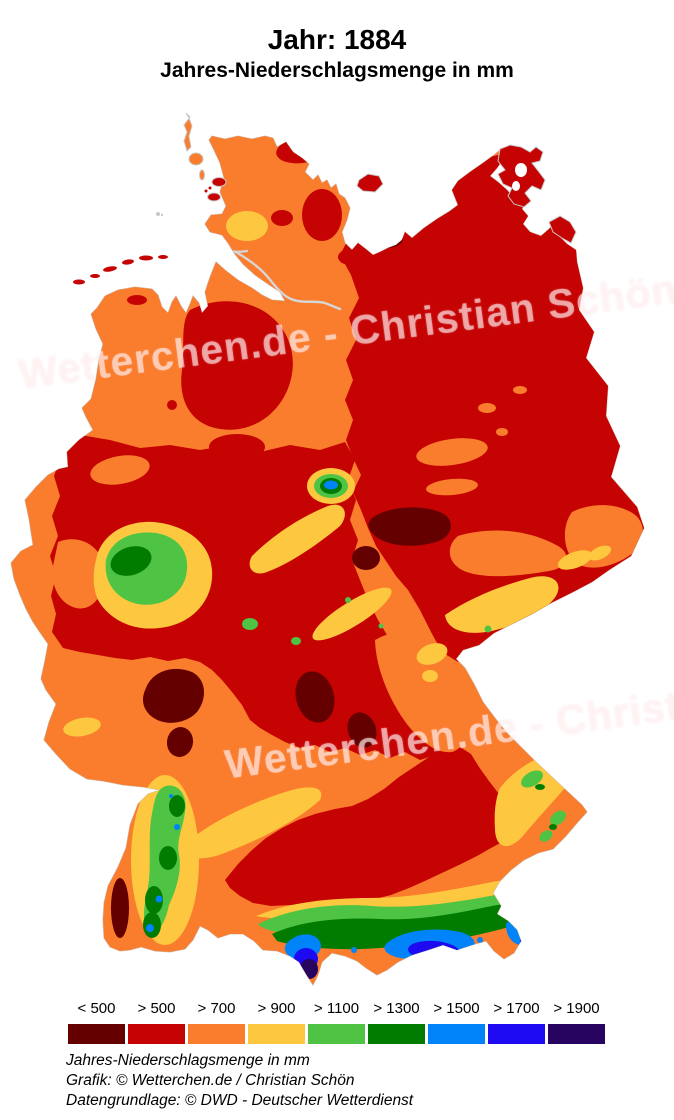 Image resolution: width=674 pixels, height=1120 pixels. What do you see at coordinates (196, 159) in the screenshot?
I see `foehr-island` at bounding box center [196, 159].